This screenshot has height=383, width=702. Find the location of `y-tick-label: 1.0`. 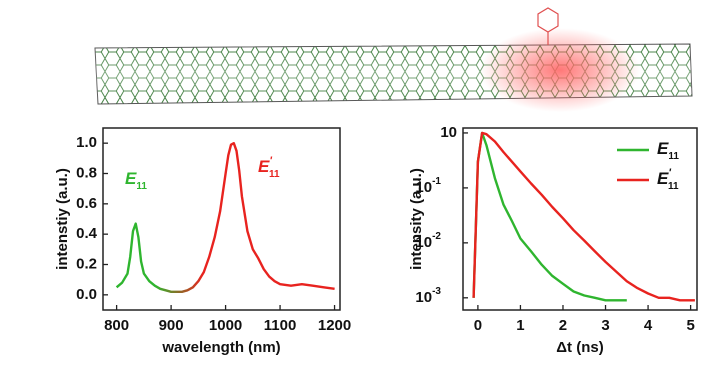

y-tick-label: 1.0 is located at coordinates (86, 142).